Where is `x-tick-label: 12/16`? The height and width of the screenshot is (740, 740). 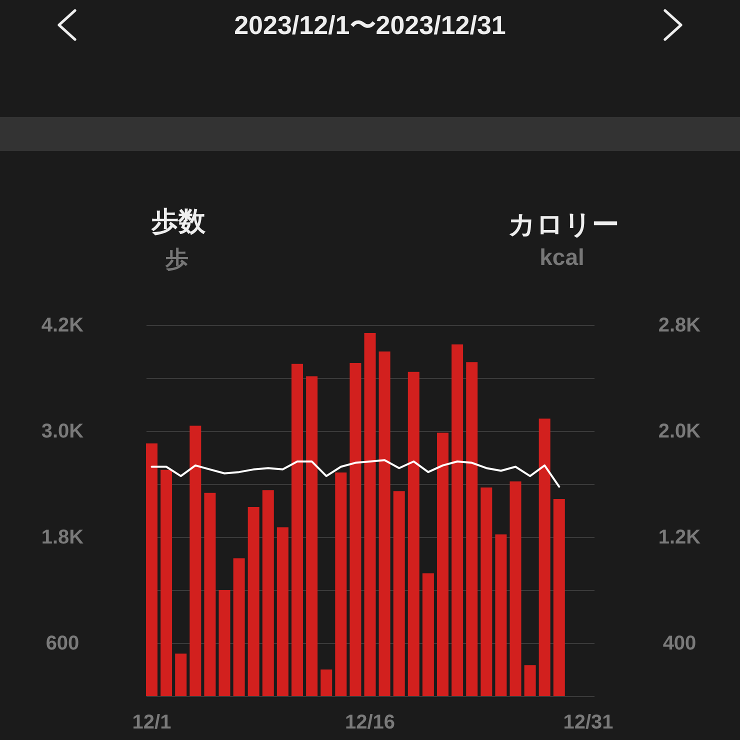
x-tick-label: 12/16 is located at coordinates (370, 723).